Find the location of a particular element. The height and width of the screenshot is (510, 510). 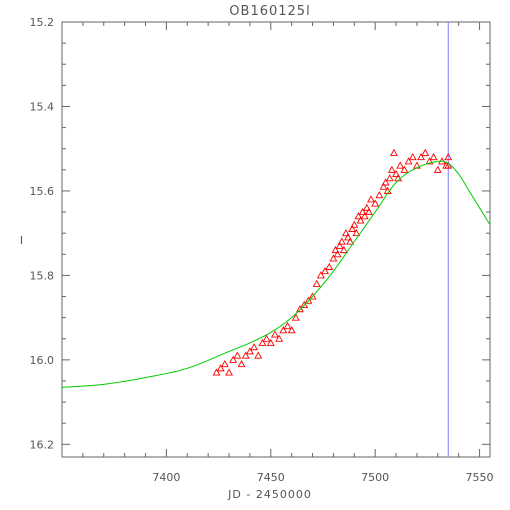

y-tick-labels: 15.2 15.4 15.6 15.8 16.0 16.2 is located at coordinates (42, 233).